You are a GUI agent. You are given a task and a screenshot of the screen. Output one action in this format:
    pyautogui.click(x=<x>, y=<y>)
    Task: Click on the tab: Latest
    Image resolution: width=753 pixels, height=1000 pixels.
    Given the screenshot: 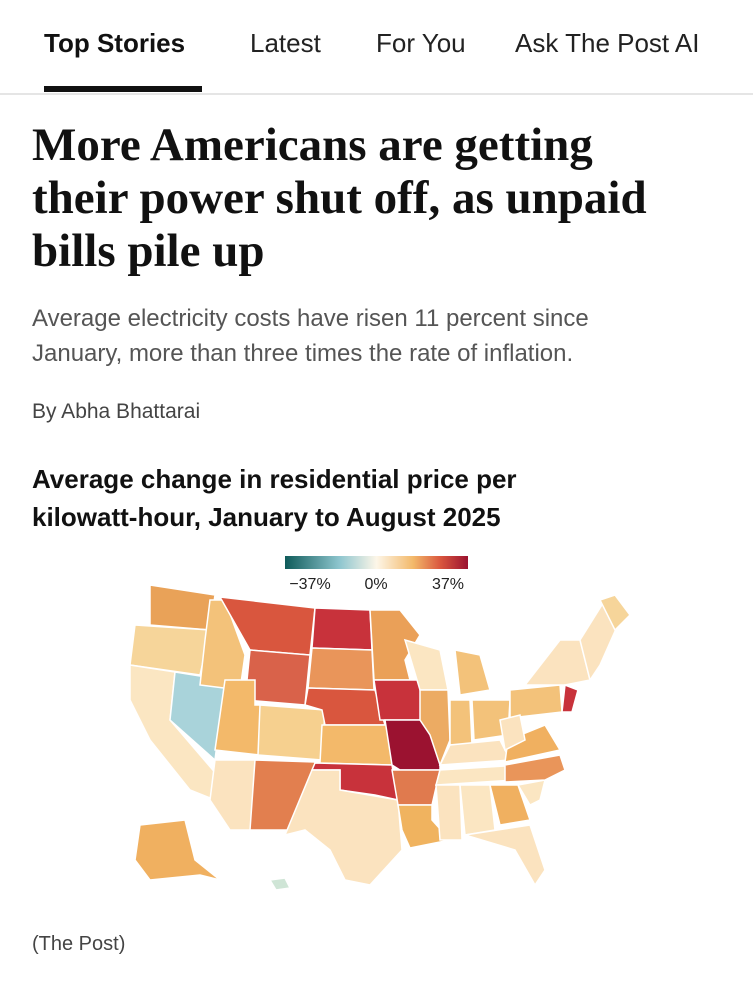 What is the action you would take?
    pyautogui.click(x=285, y=43)
    